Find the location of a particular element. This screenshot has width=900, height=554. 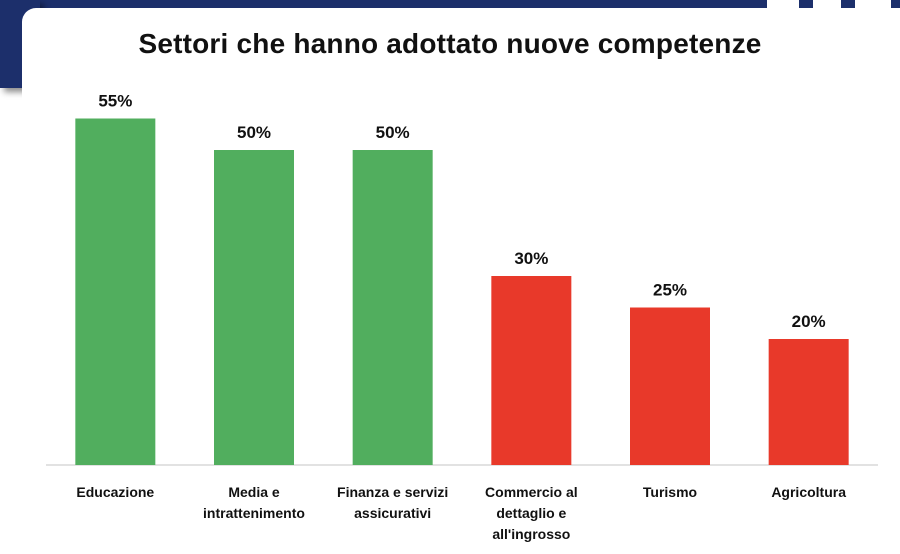

category-label-1: Media e intrattenimento is located at coordinates (254, 502).